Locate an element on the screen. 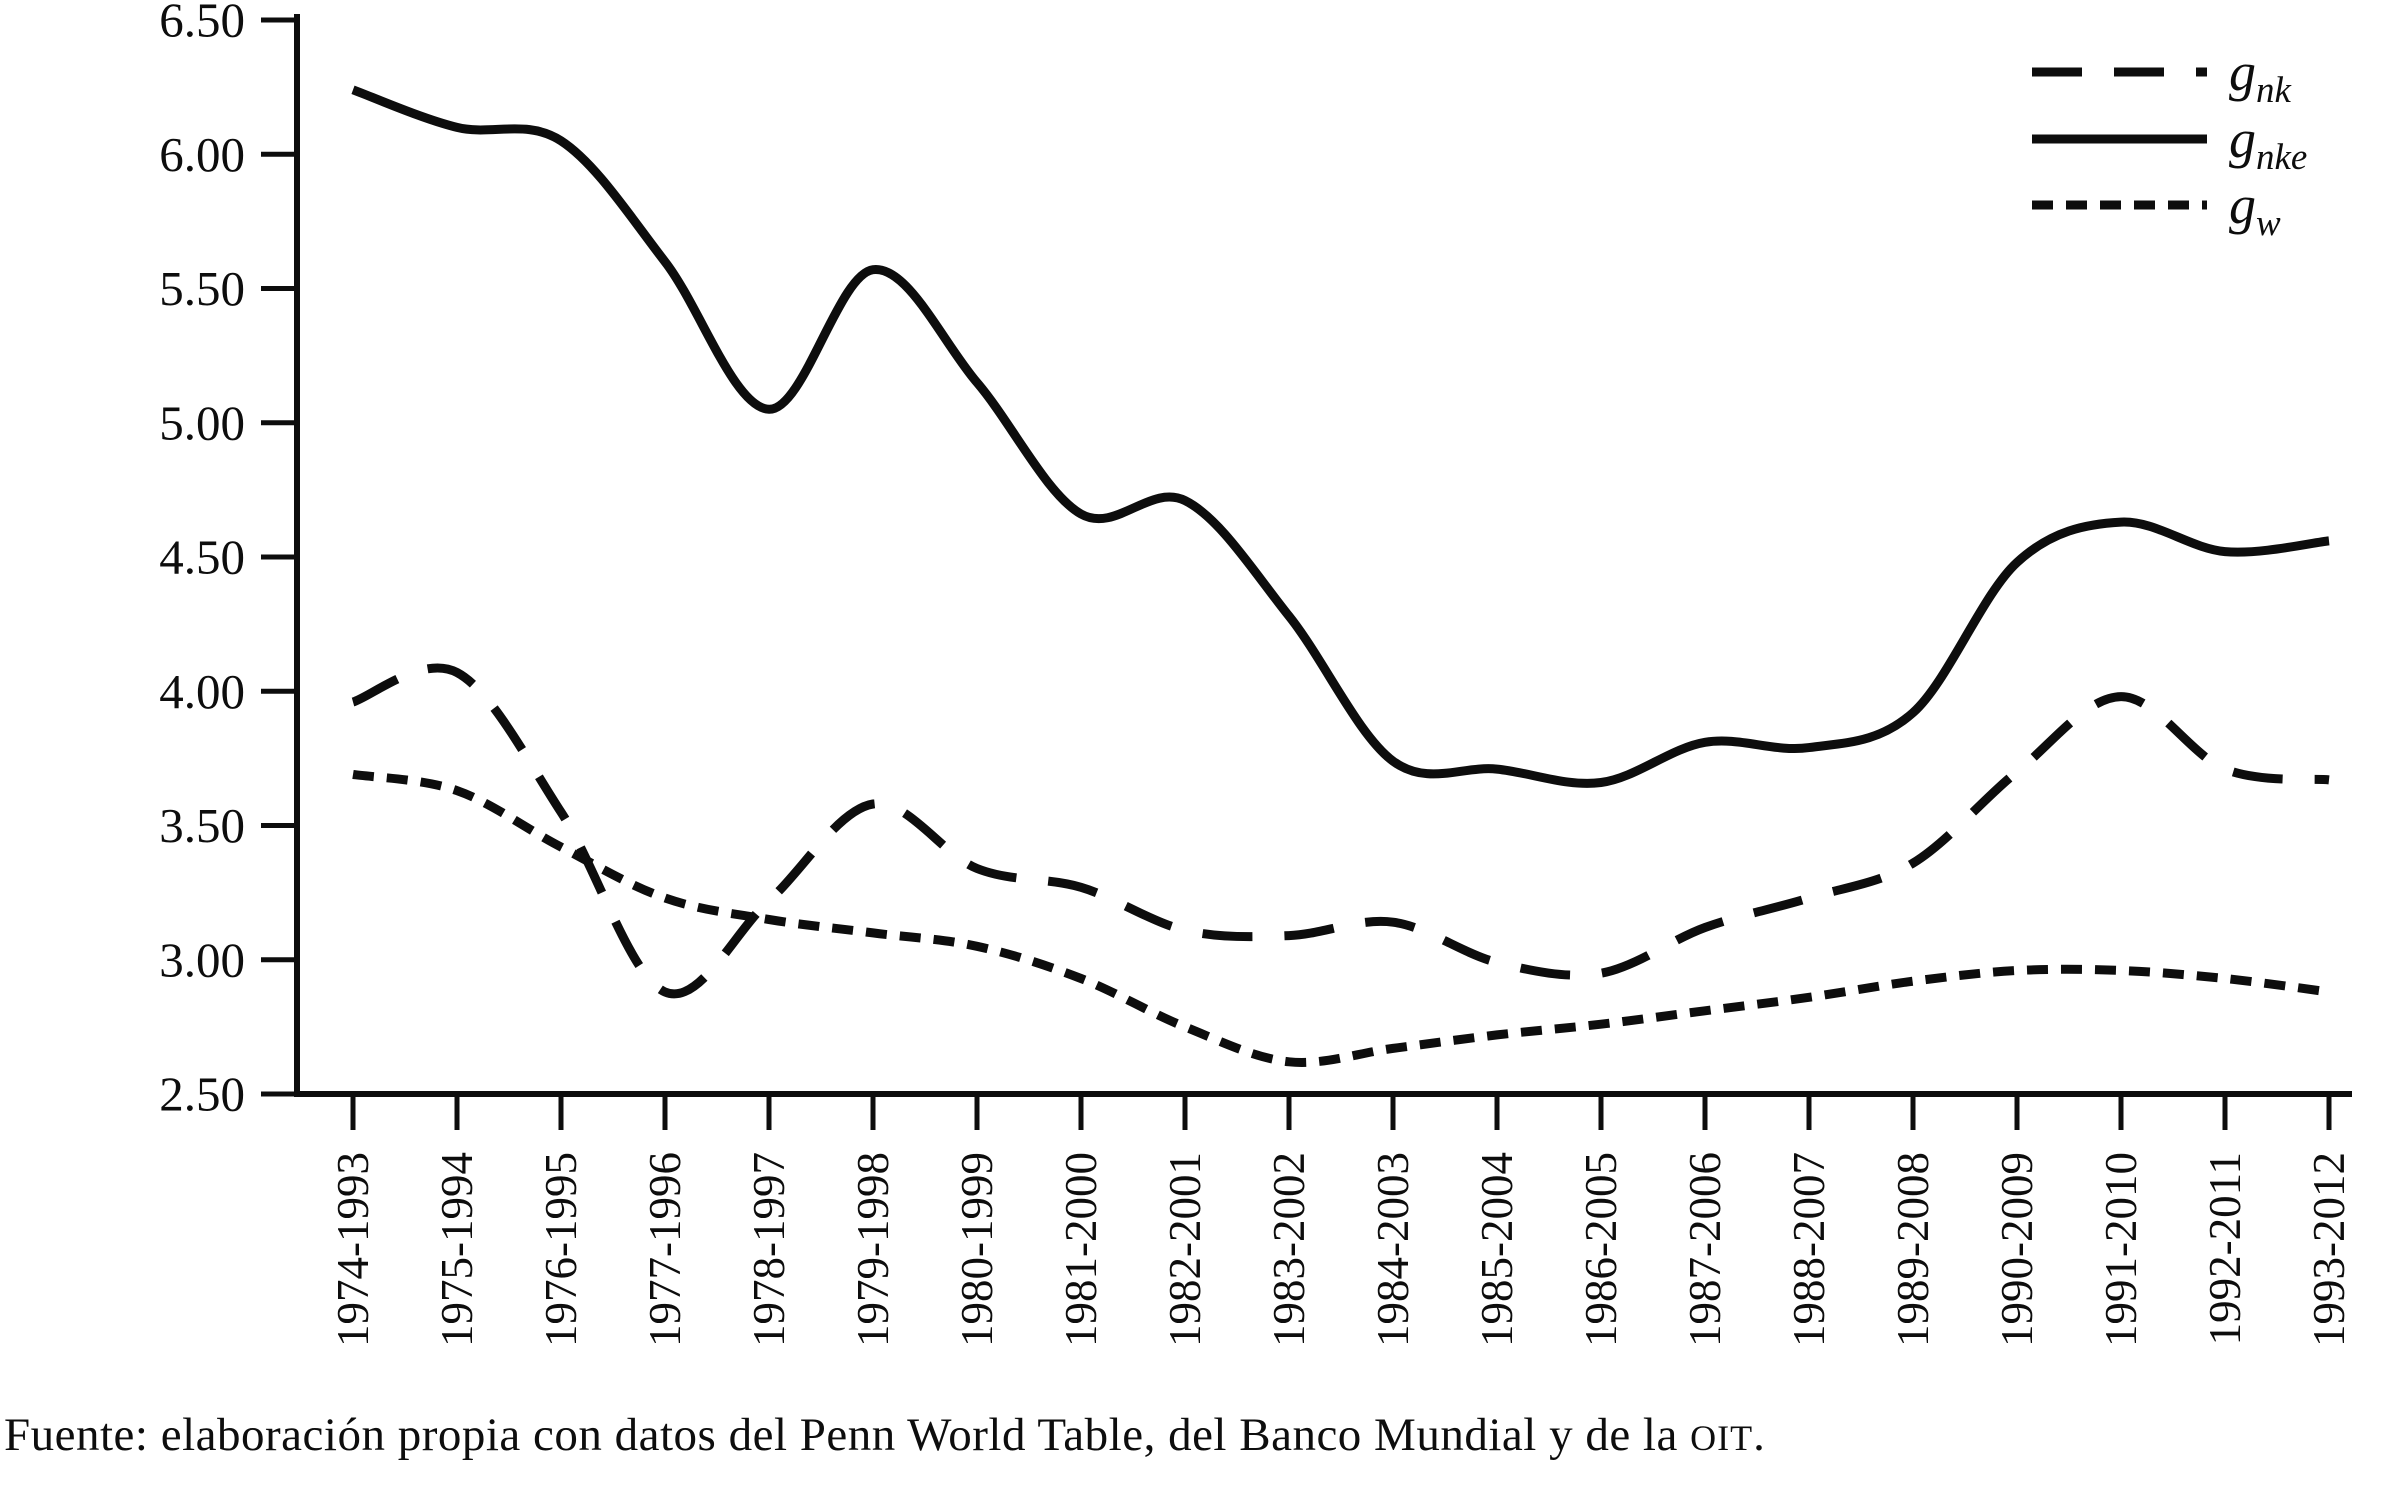 Image resolution: width=2388 pixels, height=1498 pixels. y-axis-tick-label: 5.50 is located at coordinates (202, 288).